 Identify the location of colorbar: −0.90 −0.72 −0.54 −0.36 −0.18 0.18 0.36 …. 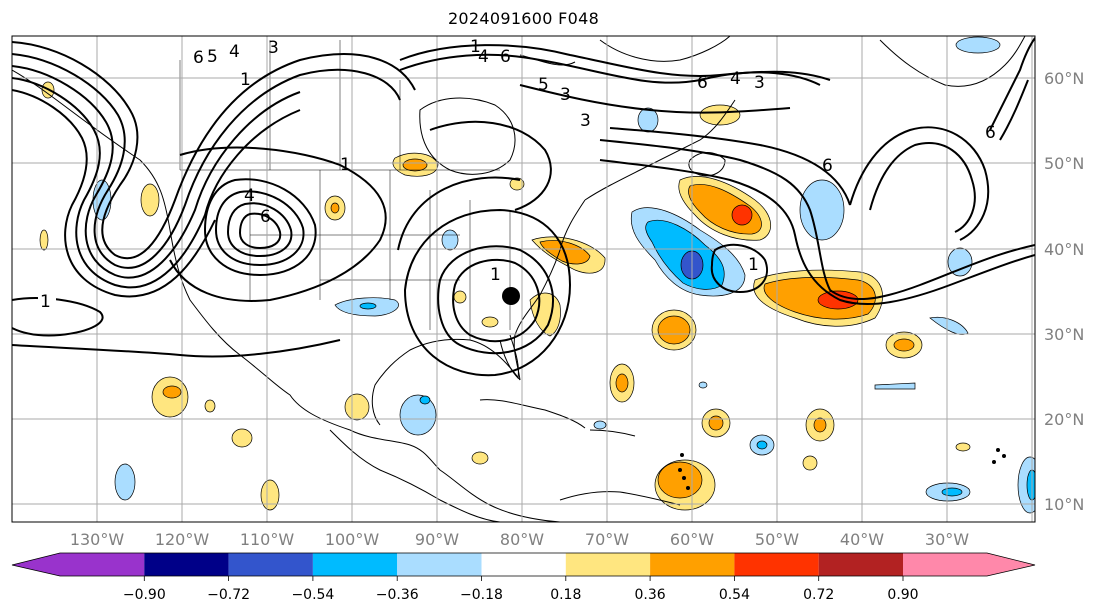
(523, 577).